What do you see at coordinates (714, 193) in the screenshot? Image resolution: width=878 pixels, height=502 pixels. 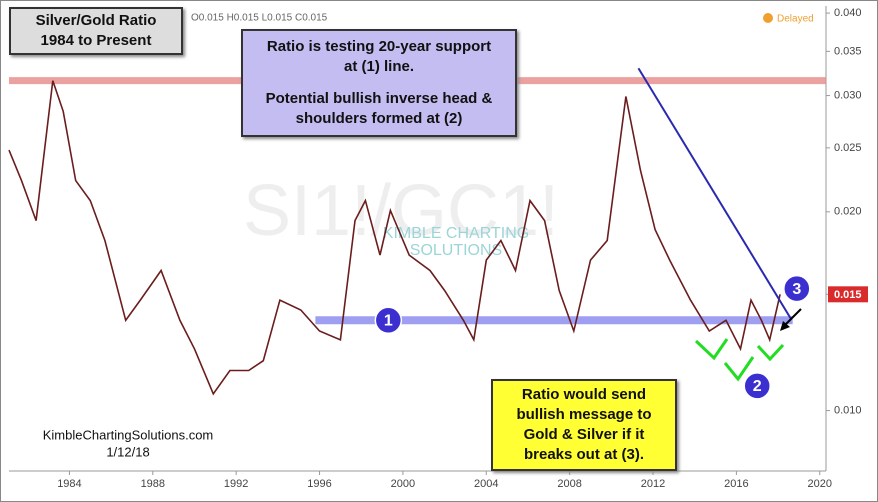 I see `trend-line` at bounding box center [714, 193].